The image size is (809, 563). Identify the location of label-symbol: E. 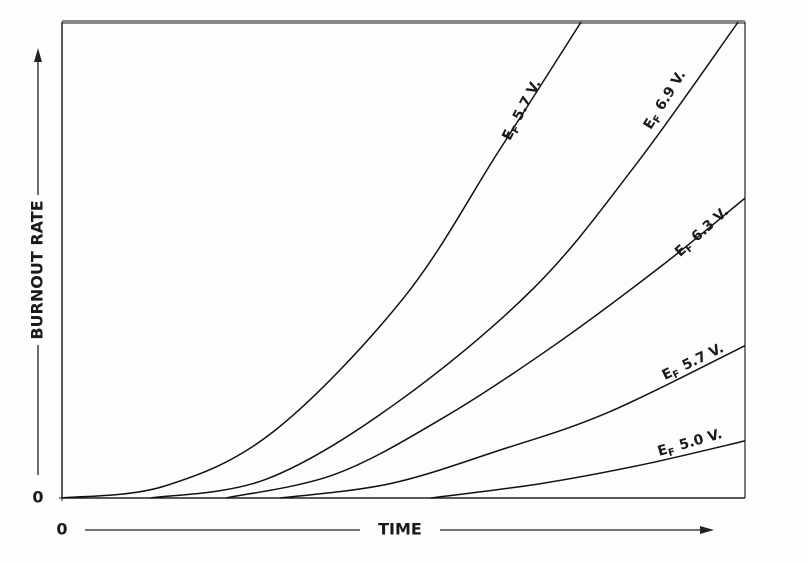
(663, 451).